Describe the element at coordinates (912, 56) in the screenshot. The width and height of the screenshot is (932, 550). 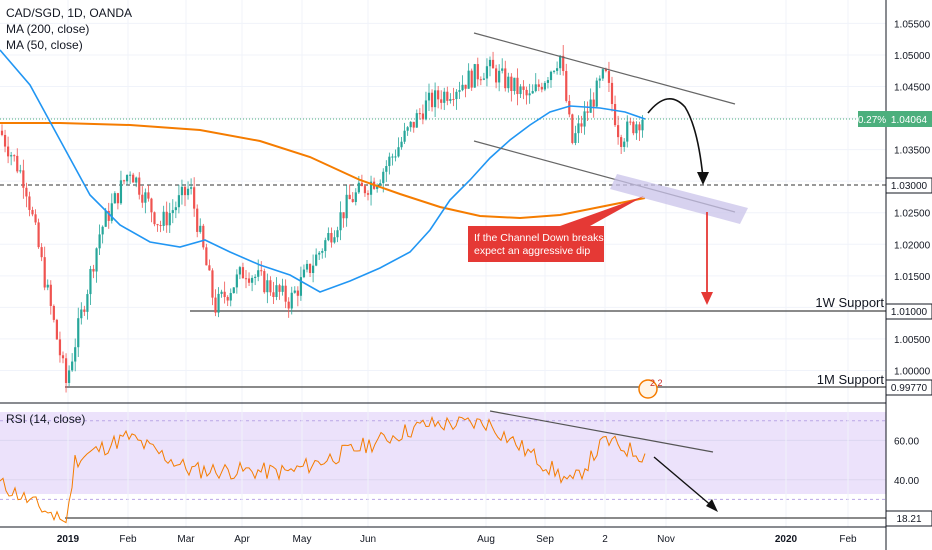
I see `price-tick-label: 1.05000` at that location.